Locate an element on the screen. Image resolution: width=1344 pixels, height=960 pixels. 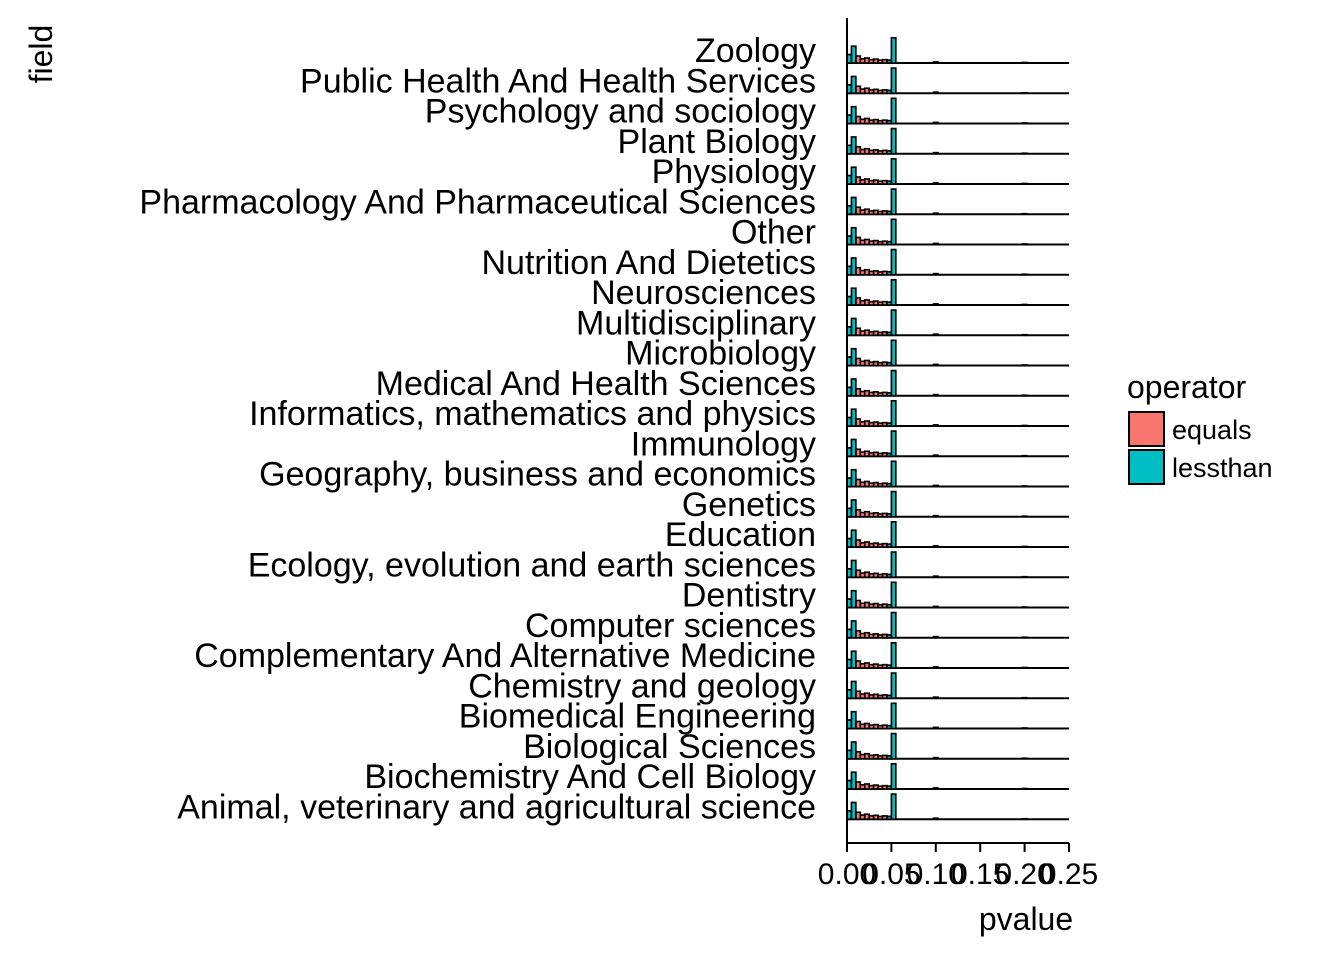
field-label: Biological Sciences is located at coordinates (669, 747).